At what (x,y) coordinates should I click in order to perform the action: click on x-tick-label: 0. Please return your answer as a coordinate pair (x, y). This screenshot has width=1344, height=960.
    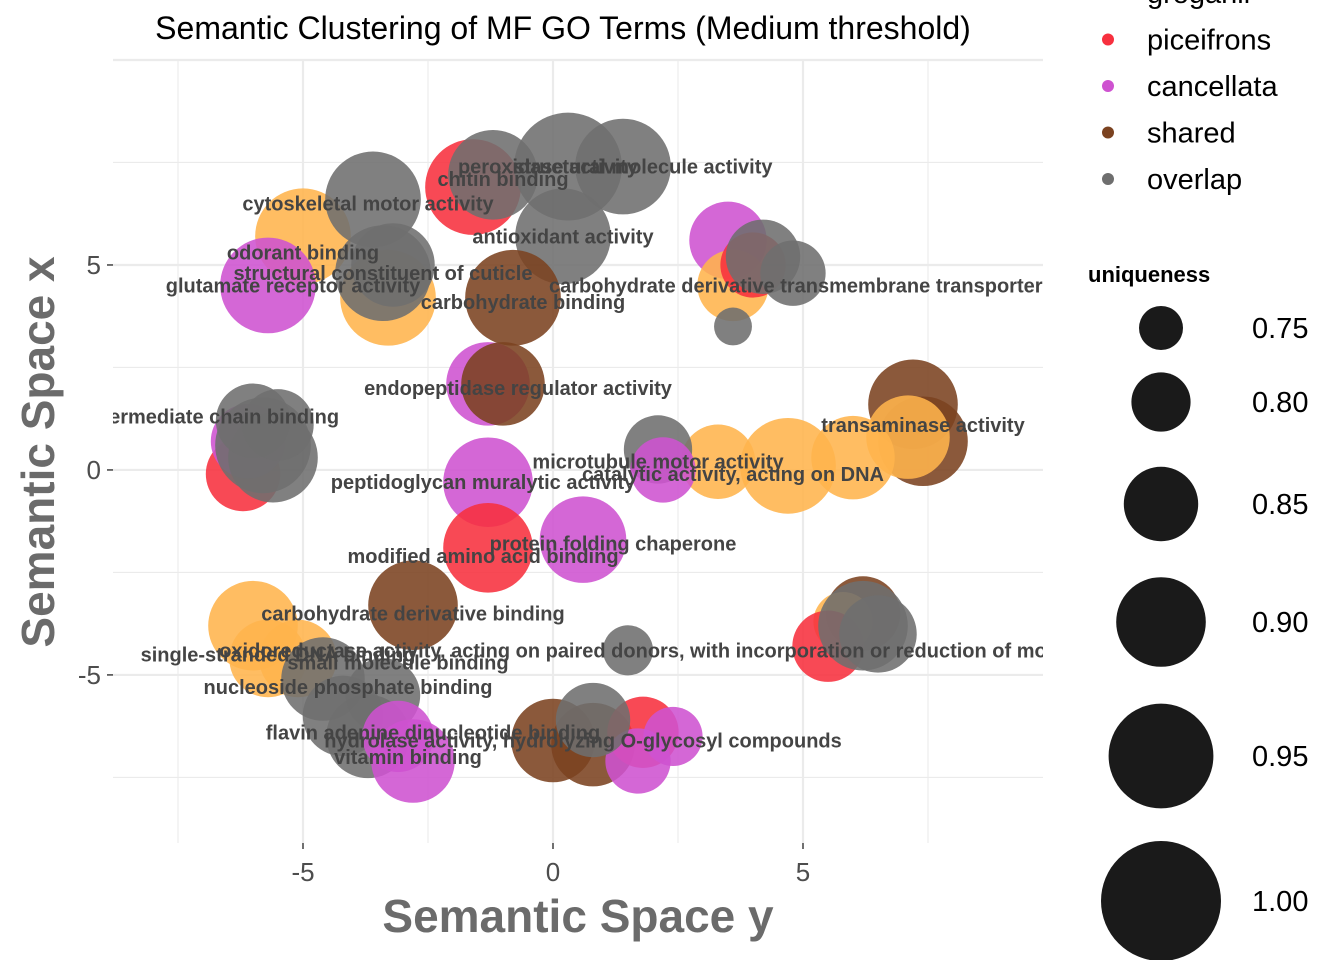
    Looking at the image, I should click on (553, 872).